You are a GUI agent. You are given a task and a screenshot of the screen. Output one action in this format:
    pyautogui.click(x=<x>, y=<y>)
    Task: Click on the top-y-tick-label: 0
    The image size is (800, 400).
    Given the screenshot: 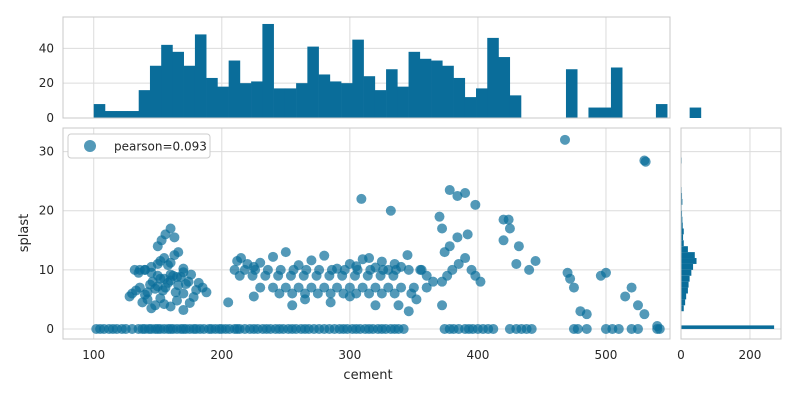 What is the action you would take?
    pyautogui.click(x=50, y=118)
    